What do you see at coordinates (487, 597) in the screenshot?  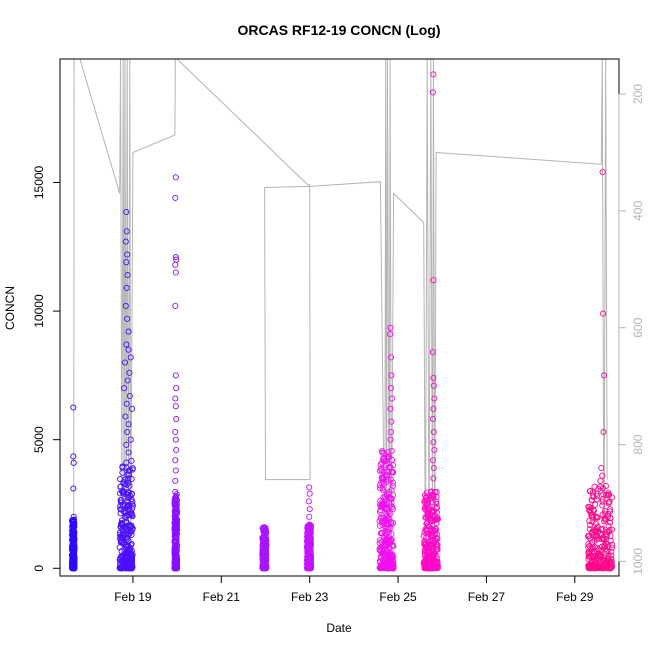 I see `x-tick-label: Feb 27` at bounding box center [487, 597].